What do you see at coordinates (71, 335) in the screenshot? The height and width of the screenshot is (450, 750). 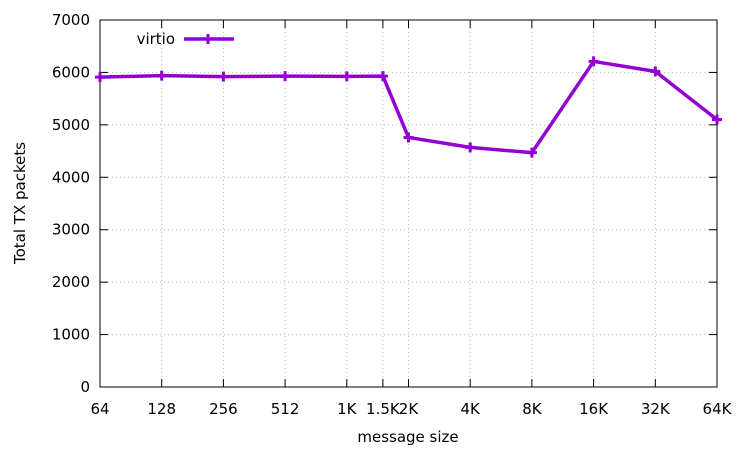 I see `y-tick-label: 1000` at bounding box center [71, 335].